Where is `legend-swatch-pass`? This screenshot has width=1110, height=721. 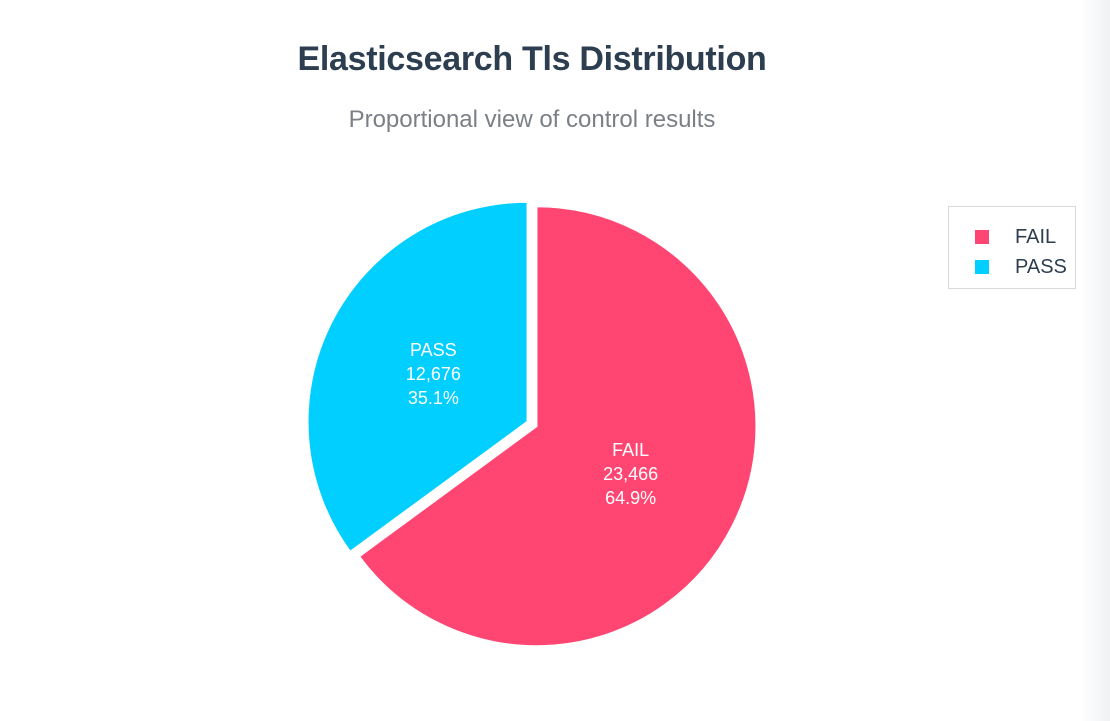
legend-swatch-pass is located at coordinates (982, 267).